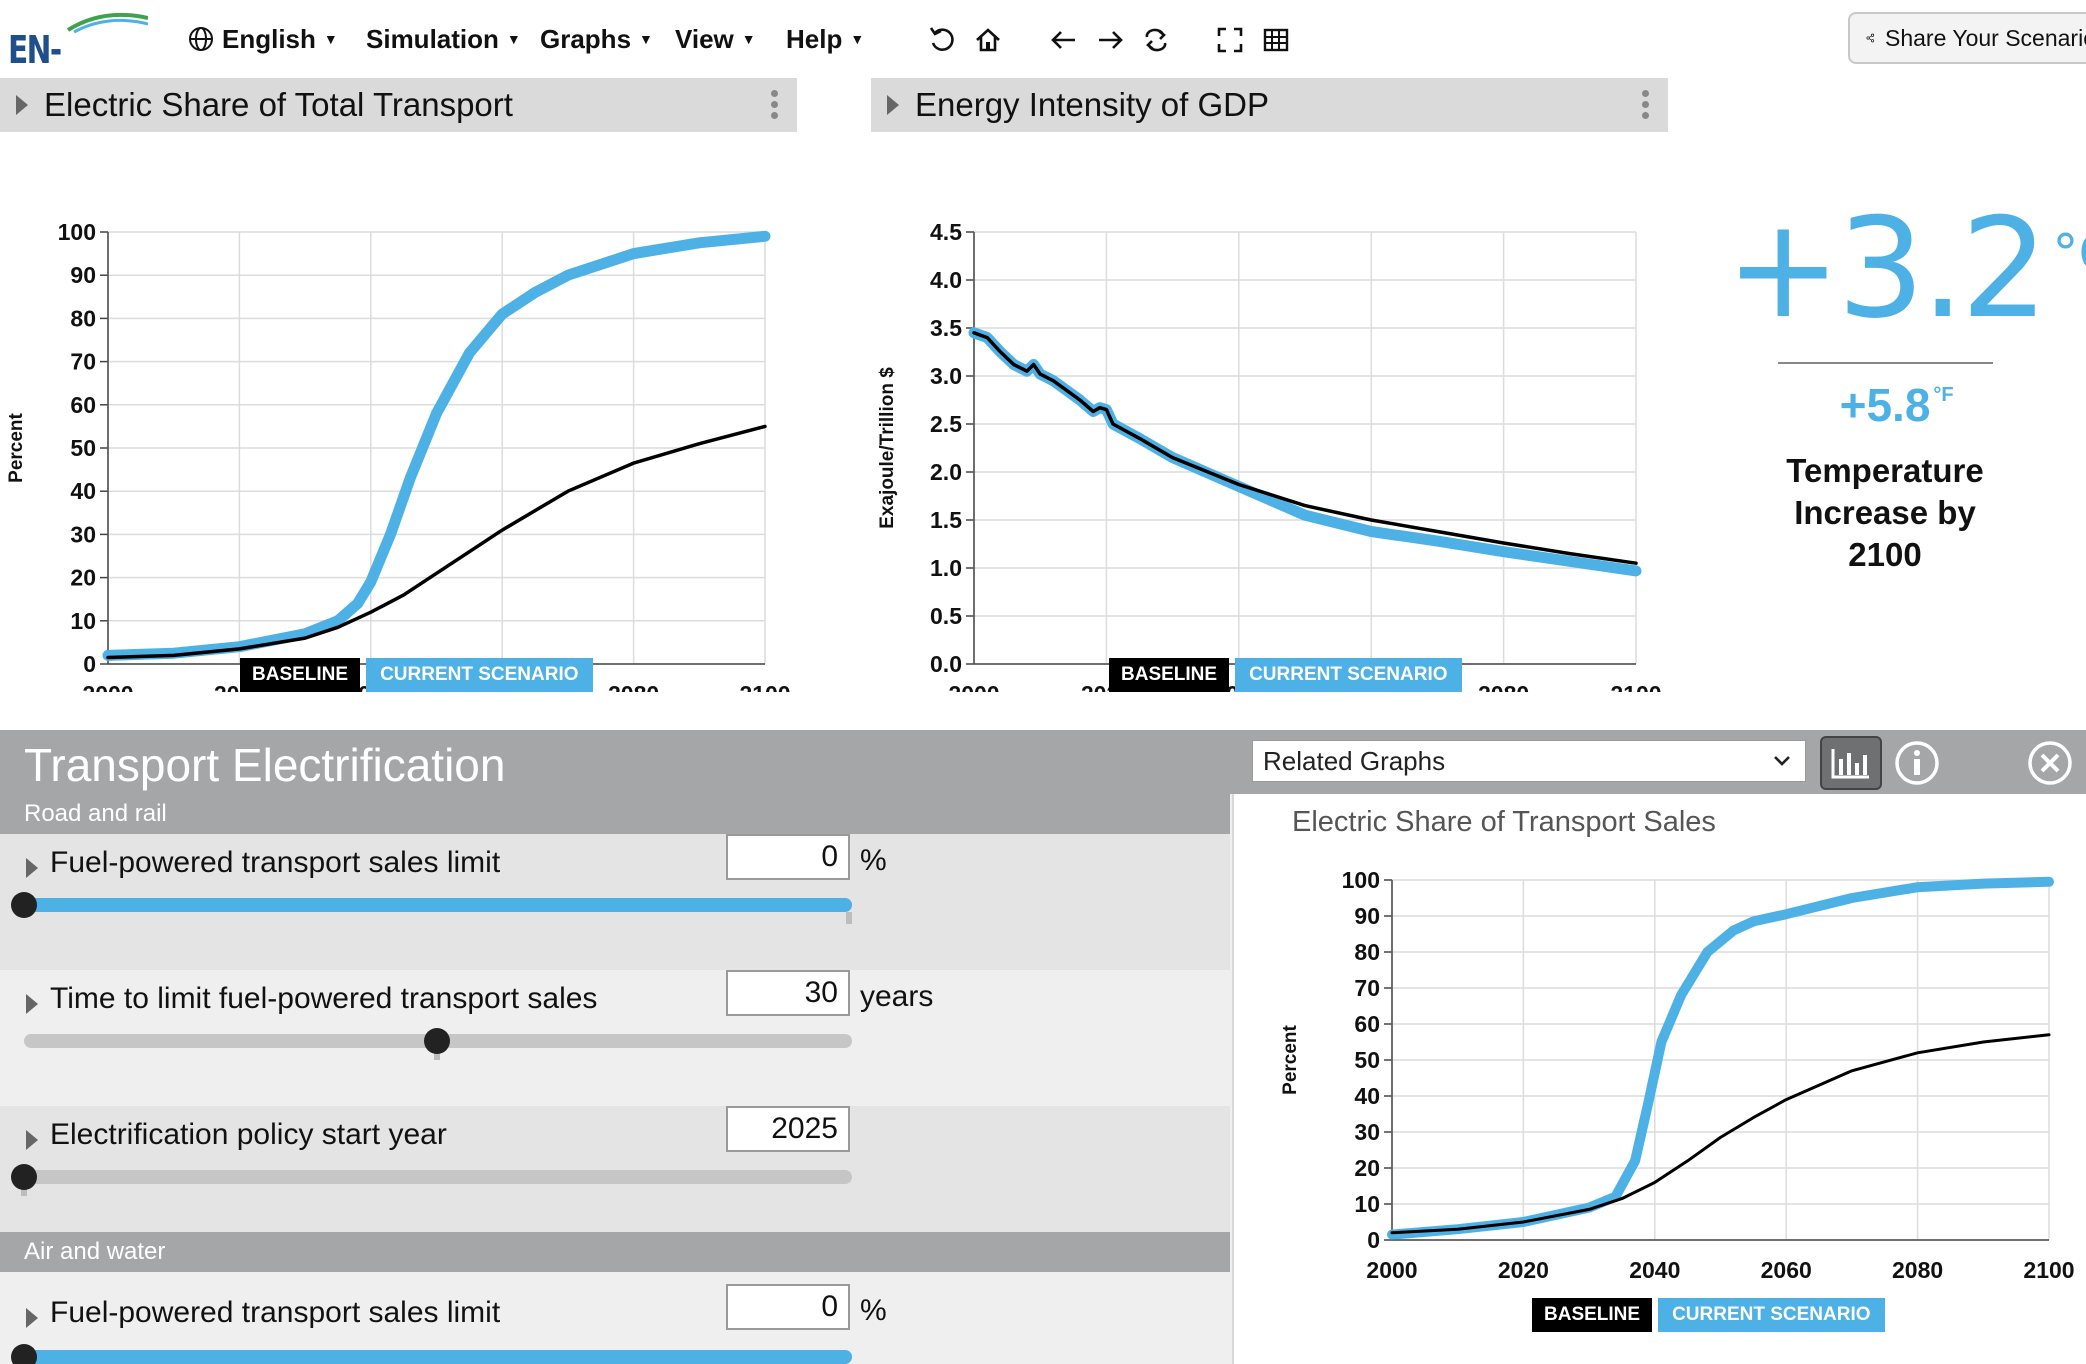  I want to click on table-grid-icon, so click(1276, 40).